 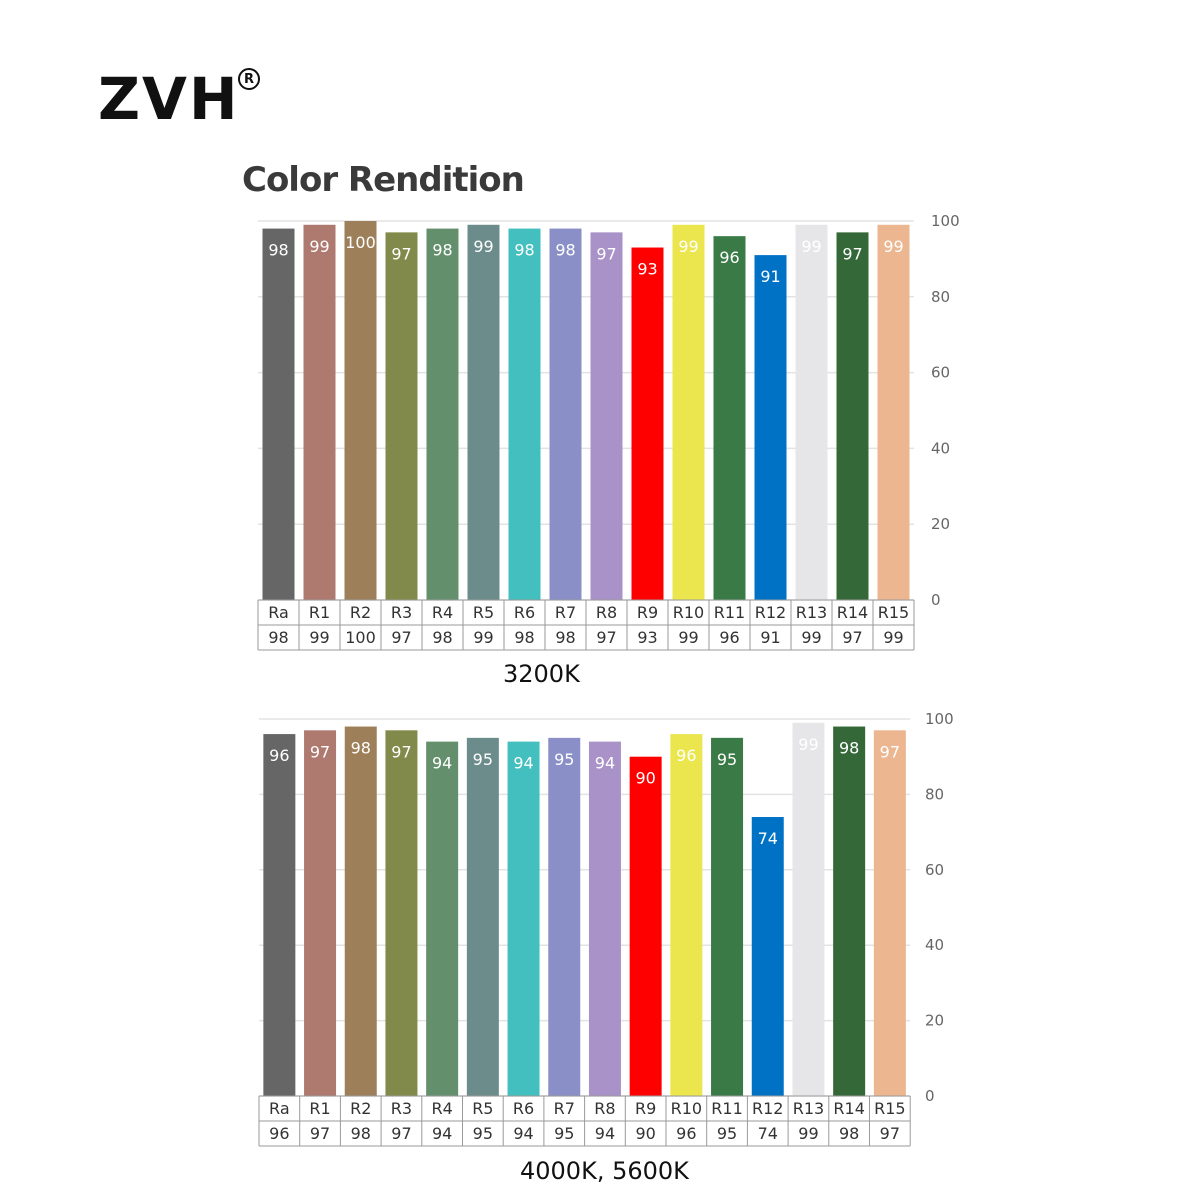 What do you see at coordinates (360, 637) in the screenshot?
I see `table-value: 100` at bounding box center [360, 637].